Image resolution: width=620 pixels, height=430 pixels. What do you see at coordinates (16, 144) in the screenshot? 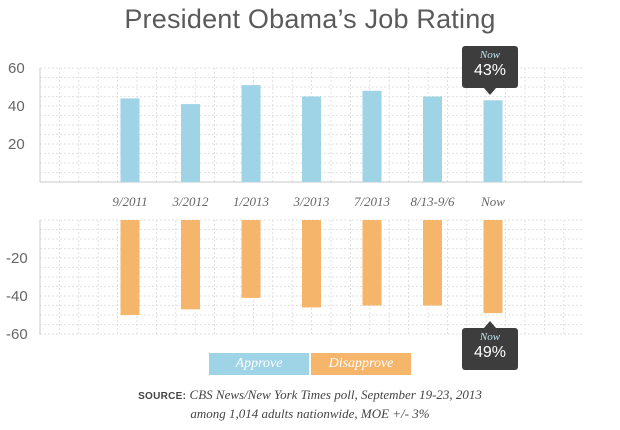
I see `y-tick-label: 20` at bounding box center [16, 144].